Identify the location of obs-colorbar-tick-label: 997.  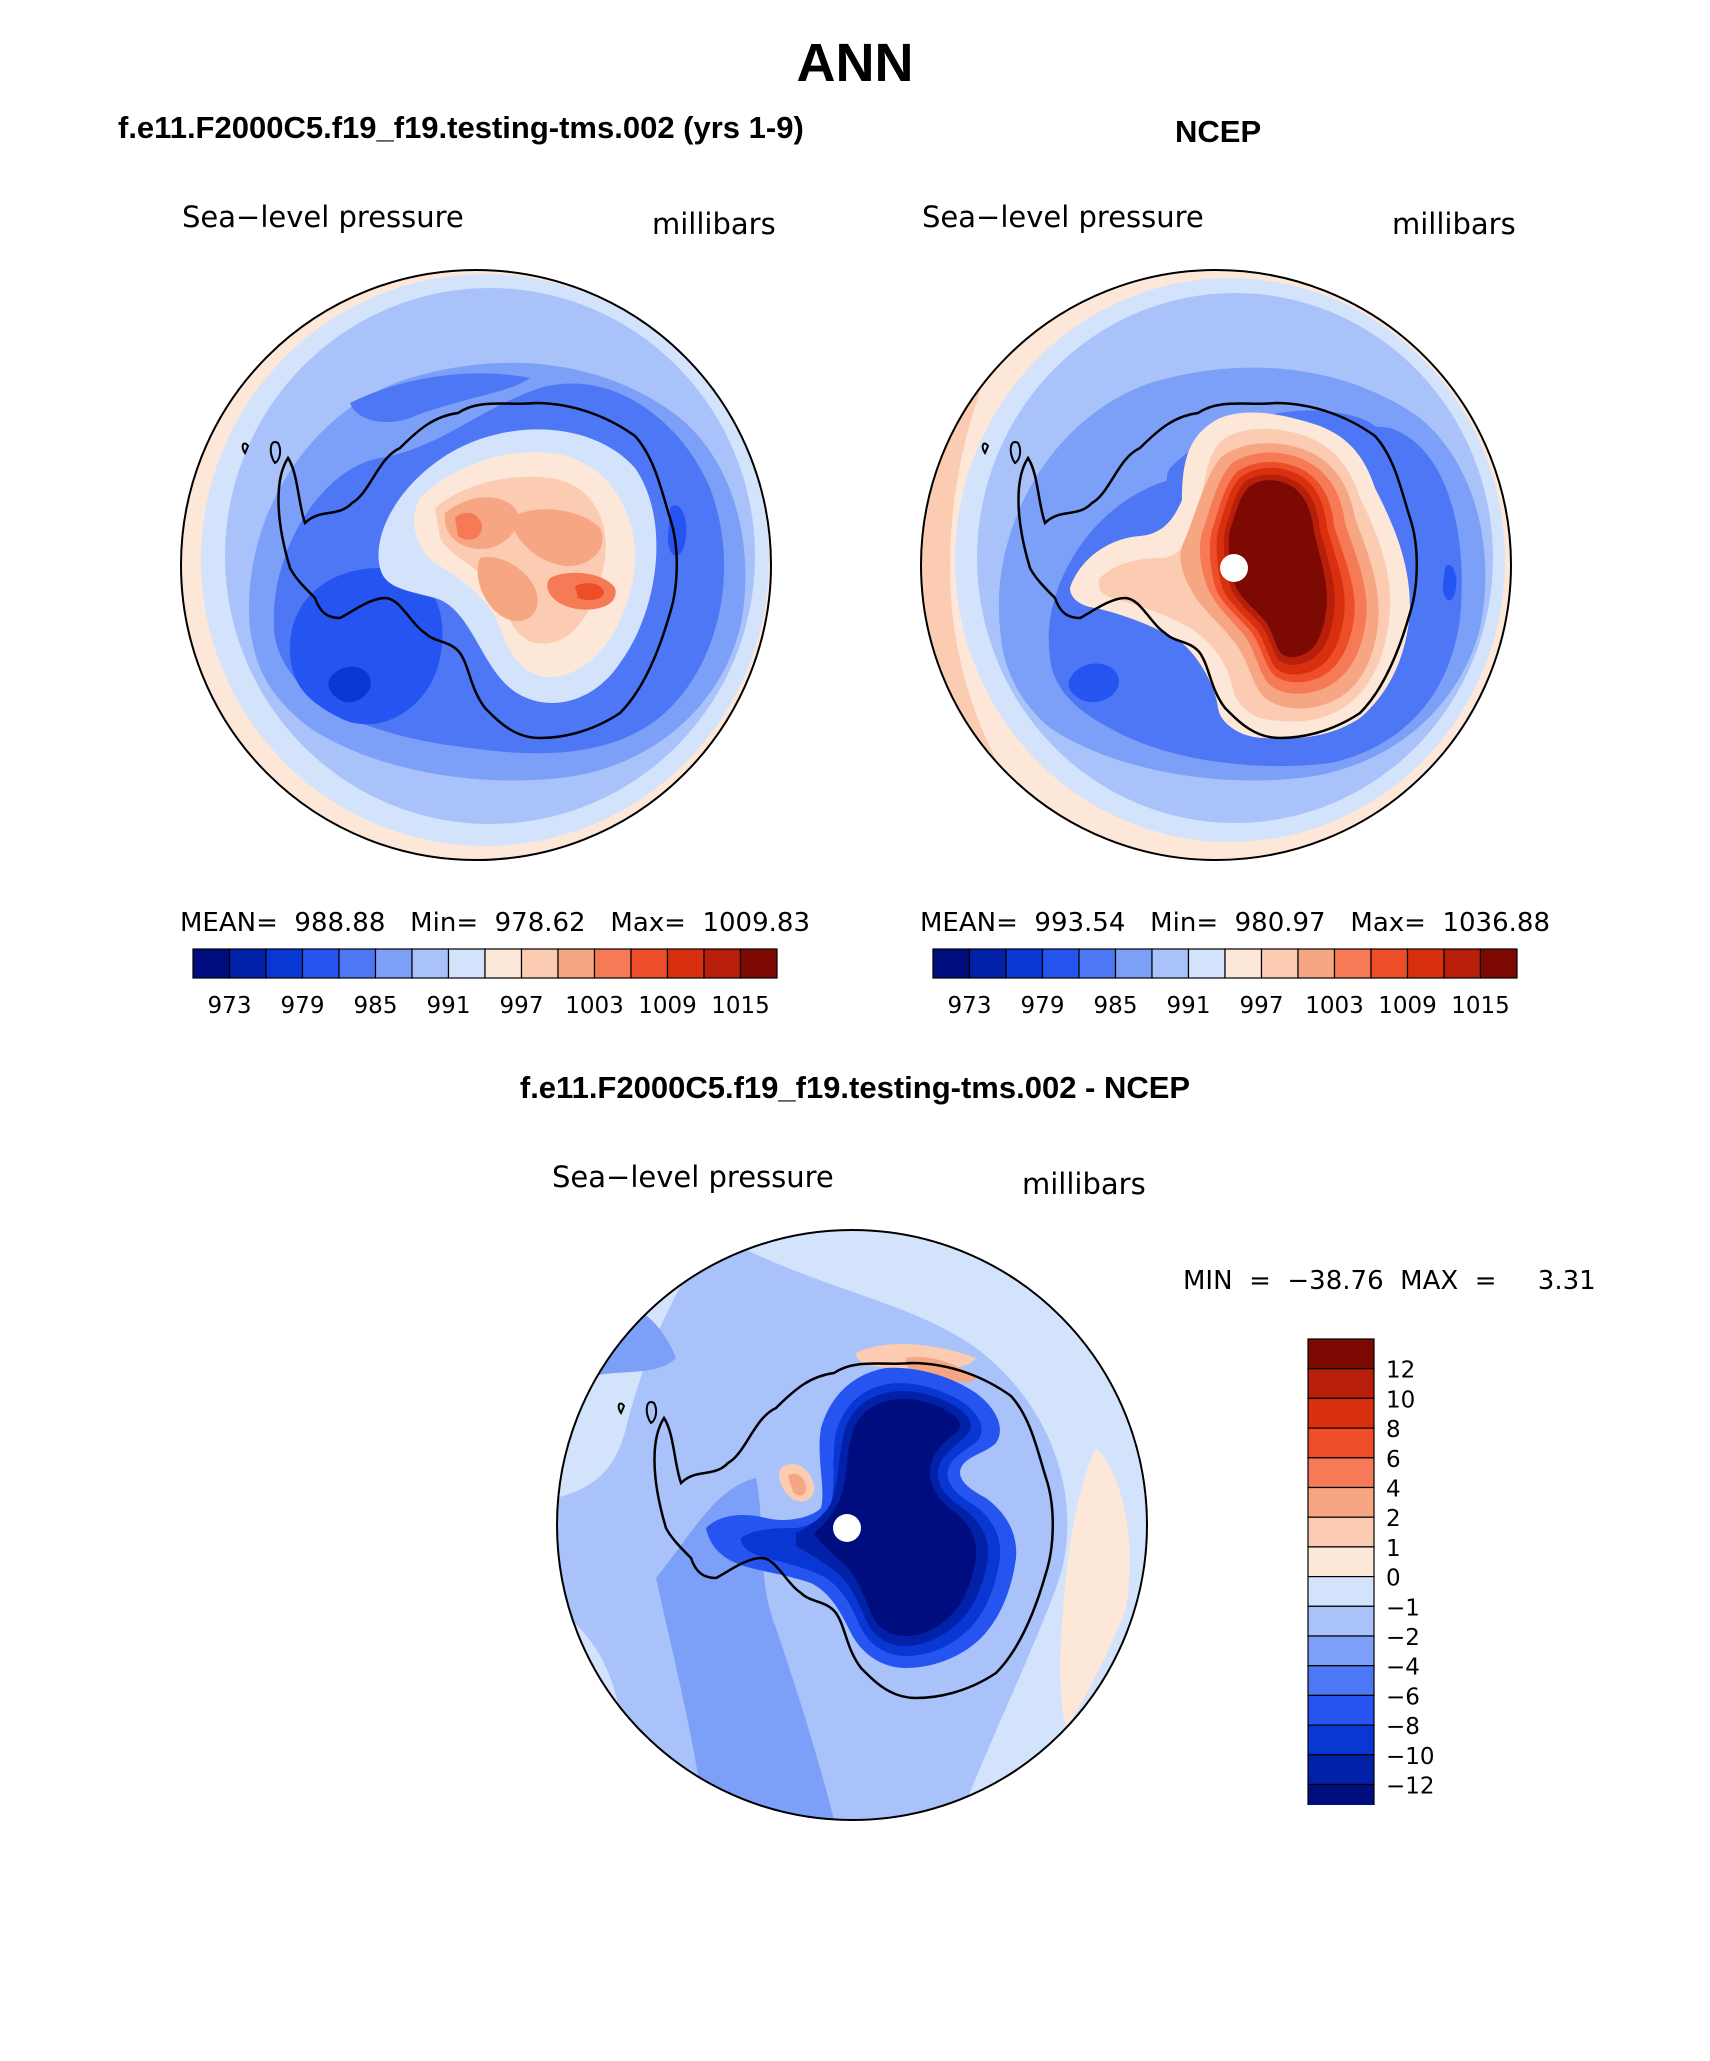
(1262, 1006).